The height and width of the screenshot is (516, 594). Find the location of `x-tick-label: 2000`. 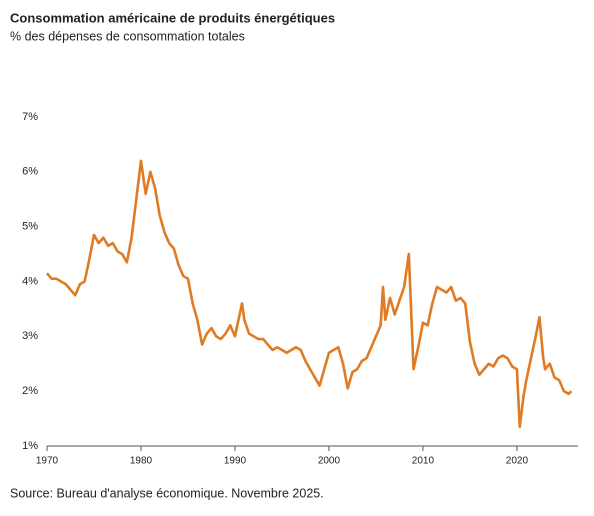

x-tick-label: 2000 is located at coordinates (329, 461).